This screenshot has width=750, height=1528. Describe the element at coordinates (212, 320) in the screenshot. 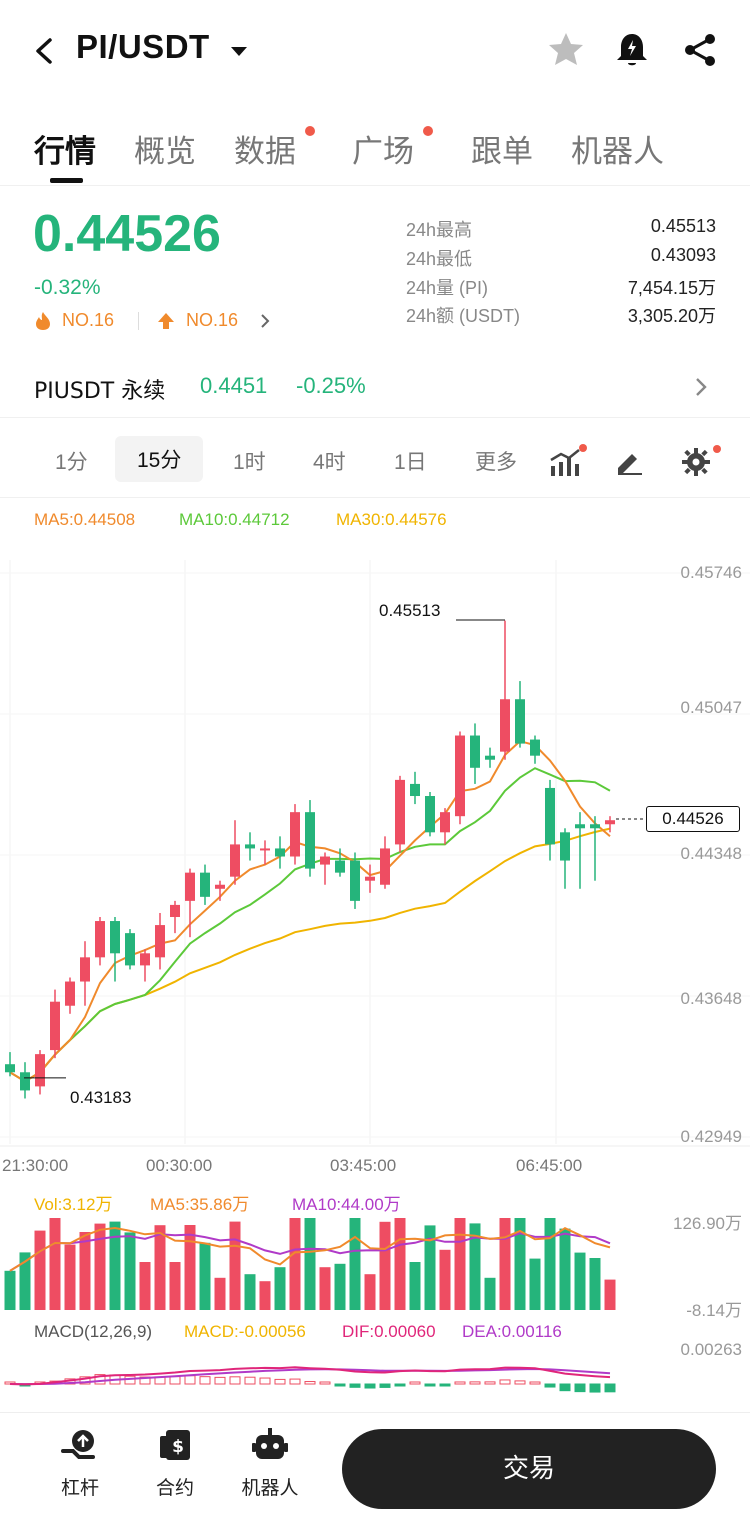

I see `gain-rank: NO.16` at that location.